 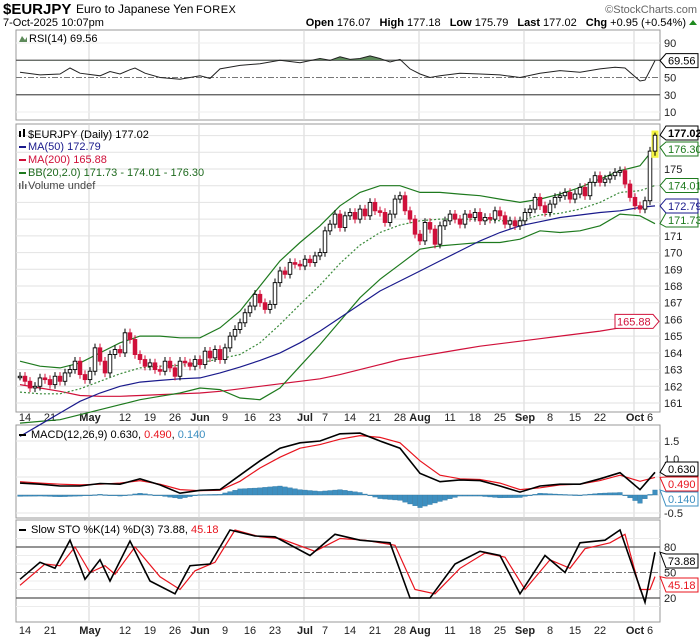 I want to click on rsi-axis-label: 30, so click(x=670, y=96).